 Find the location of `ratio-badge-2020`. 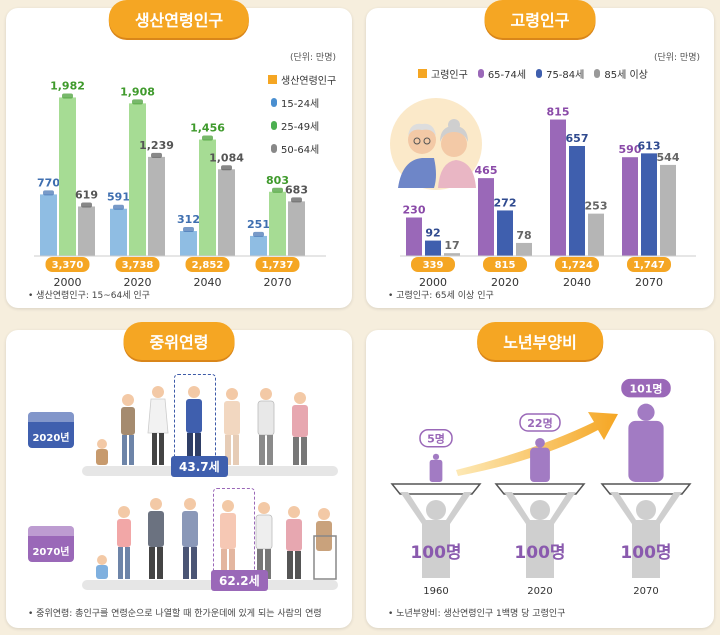

ratio-badge-2020 is located at coordinates (540, 422).